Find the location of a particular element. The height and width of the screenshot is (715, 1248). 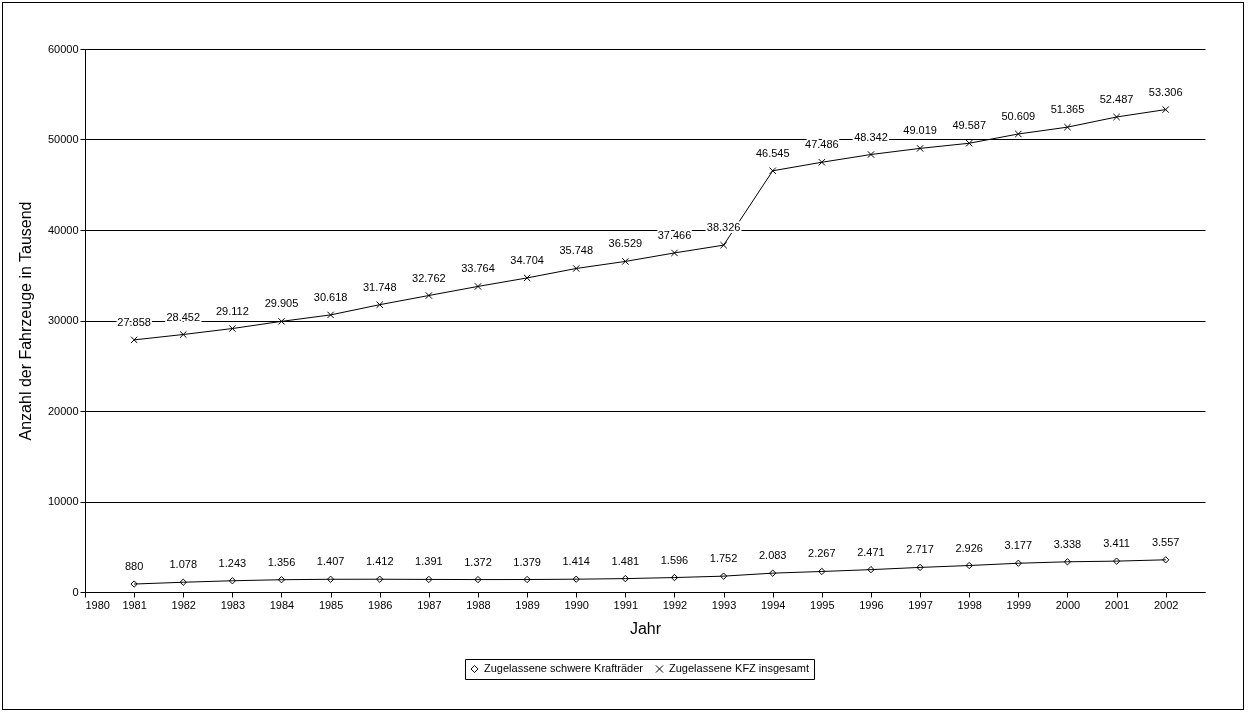

x-tick-label: 1988 is located at coordinates (478, 604).